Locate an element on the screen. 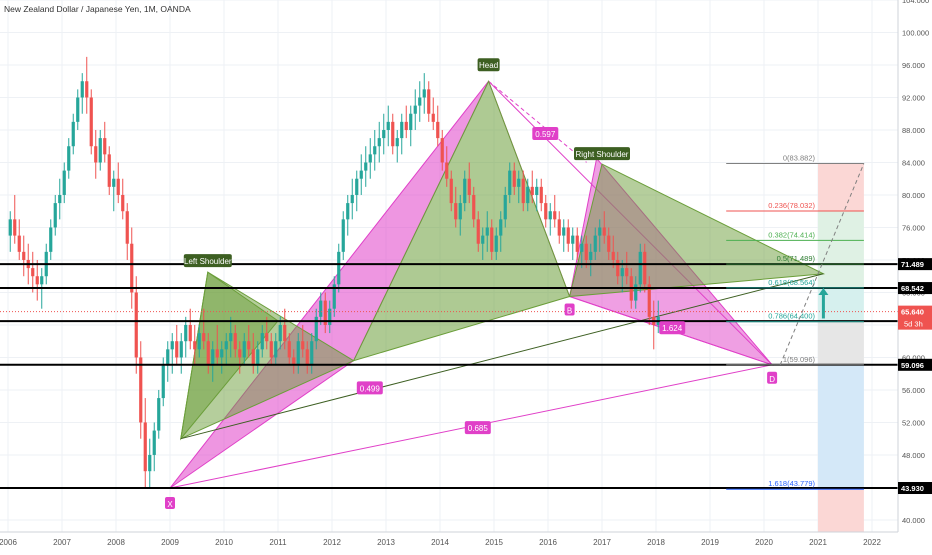 The image size is (932, 555). fib-level-label: 0.236(78.032) is located at coordinates (791, 205).